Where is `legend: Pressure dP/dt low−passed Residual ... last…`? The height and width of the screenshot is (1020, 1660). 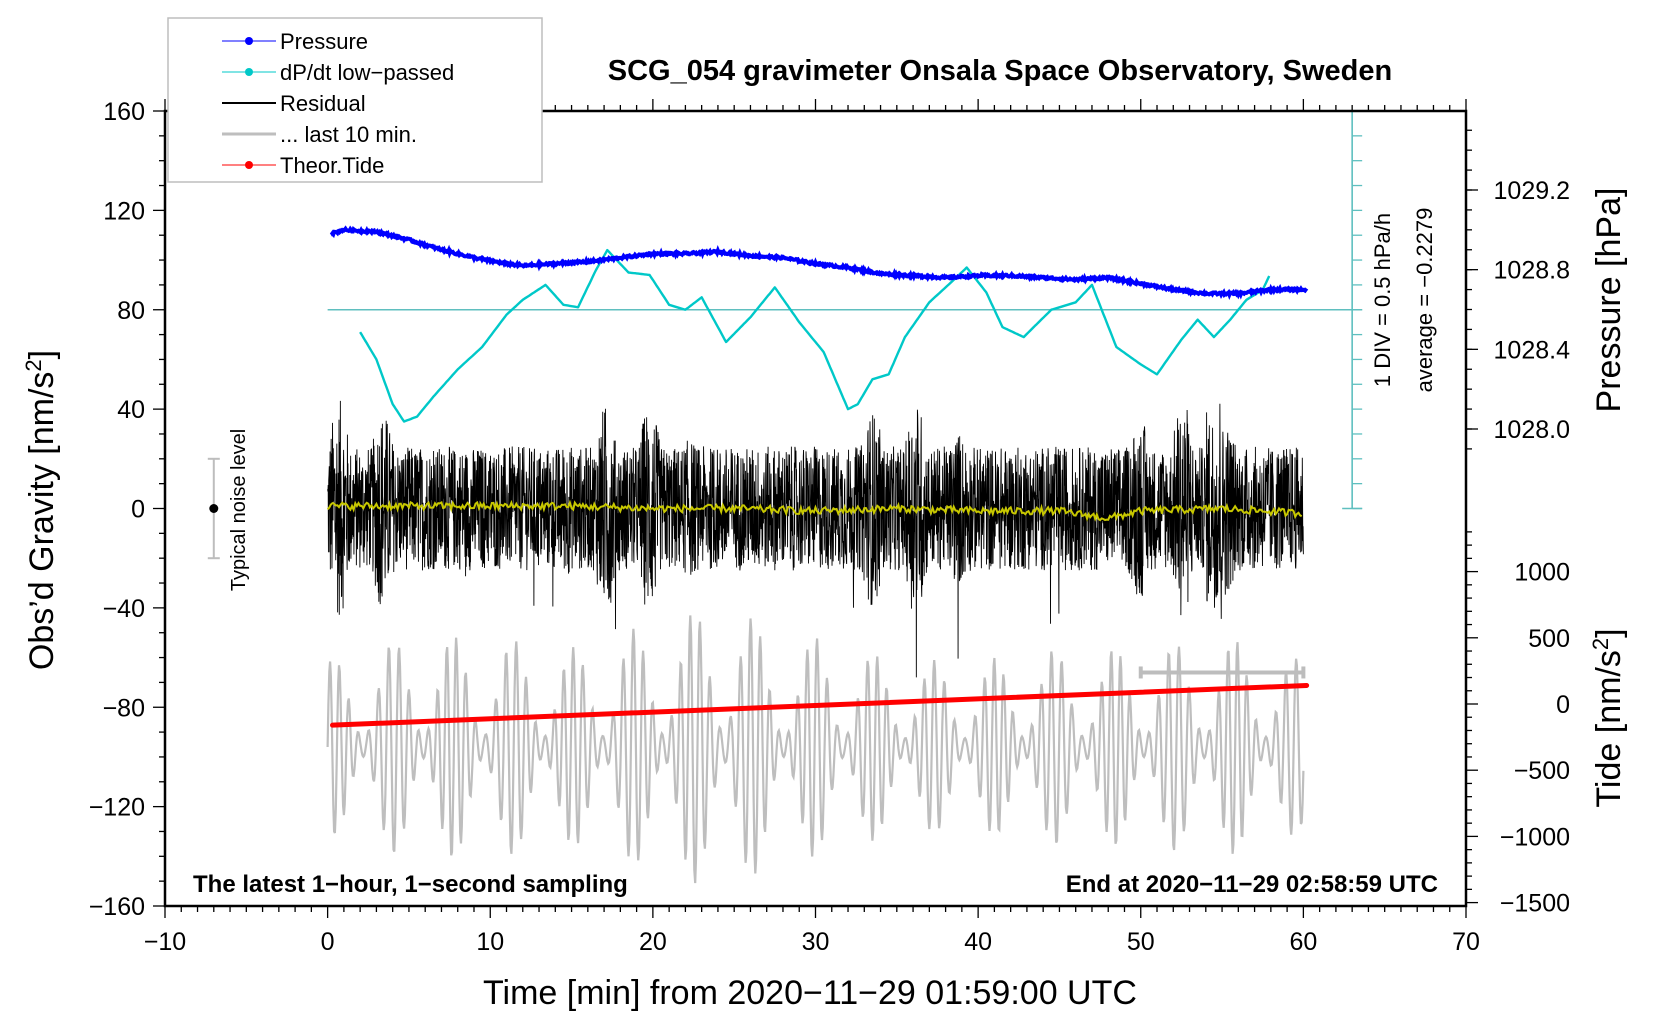 legend: Pressure dP/dt low−passed Residual ... last… is located at coordinates (355, 100).